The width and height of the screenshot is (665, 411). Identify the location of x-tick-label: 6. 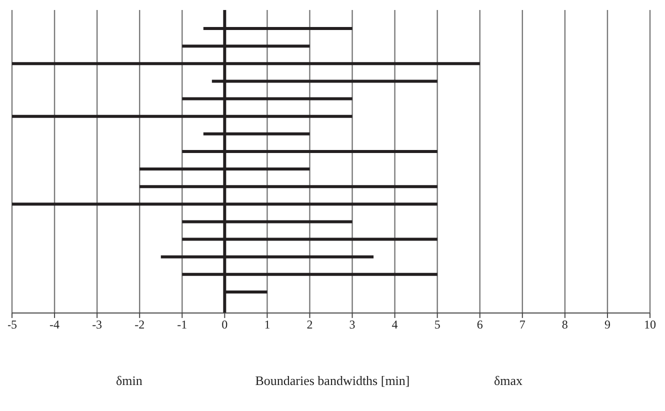
(479, 325).